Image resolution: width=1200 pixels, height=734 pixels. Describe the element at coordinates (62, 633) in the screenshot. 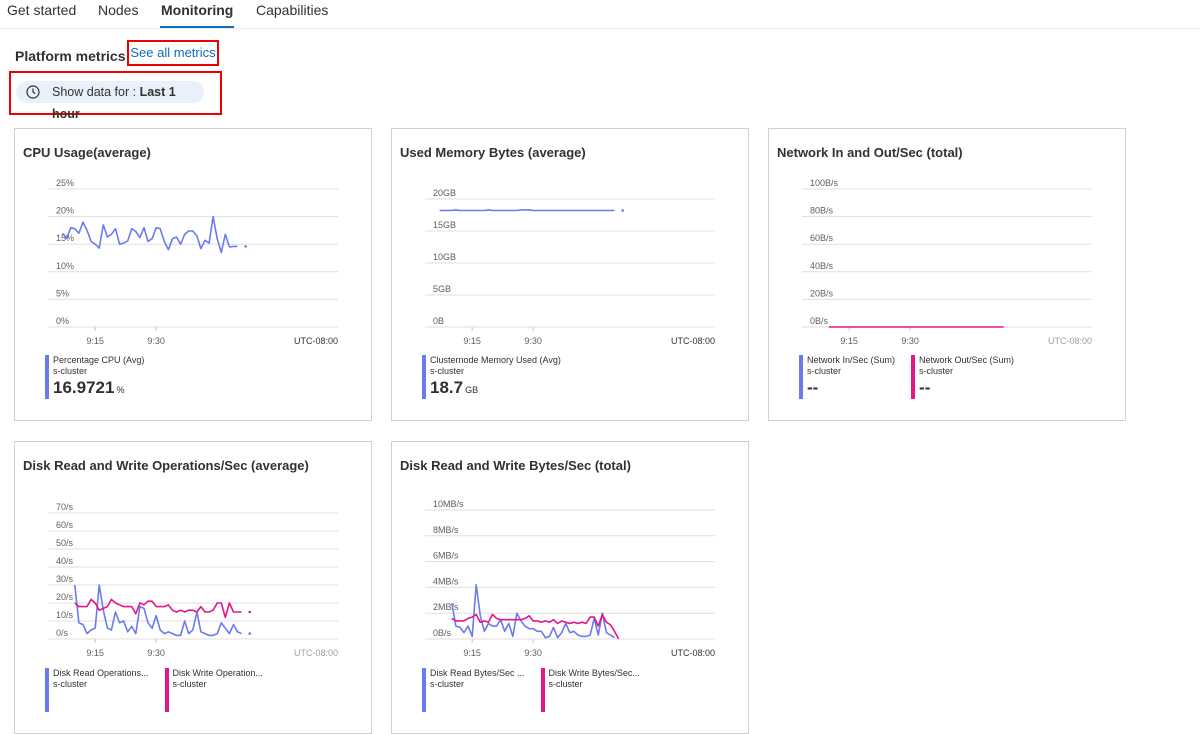

I see `y-tick-label: 0/s` at that location.